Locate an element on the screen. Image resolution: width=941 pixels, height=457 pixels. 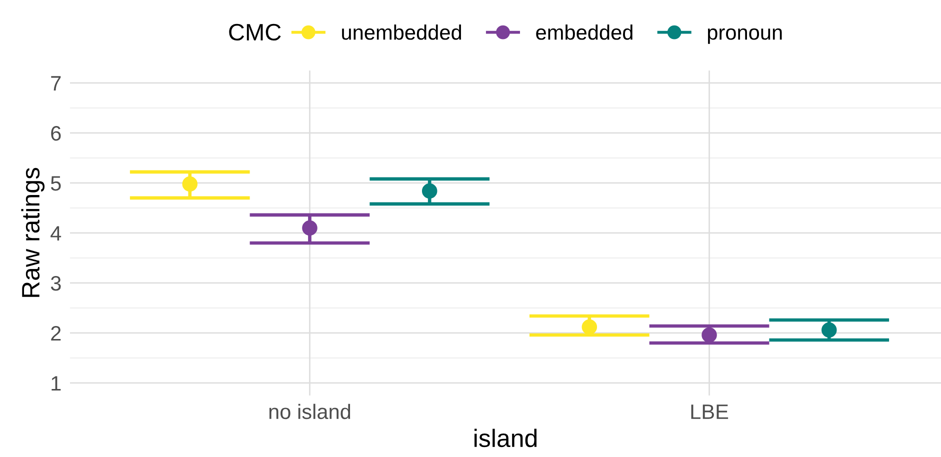
legend-title: CMC is located at coordinates (255, 32).